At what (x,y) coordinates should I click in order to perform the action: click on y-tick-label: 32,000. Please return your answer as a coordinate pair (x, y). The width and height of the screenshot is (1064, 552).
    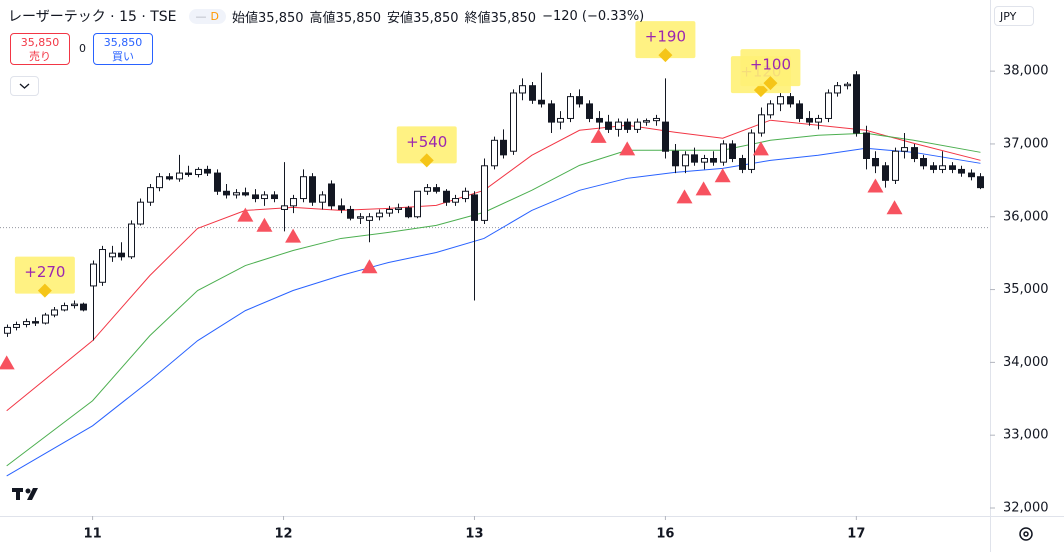
    Looking at the image, I should click on (1026, 507).